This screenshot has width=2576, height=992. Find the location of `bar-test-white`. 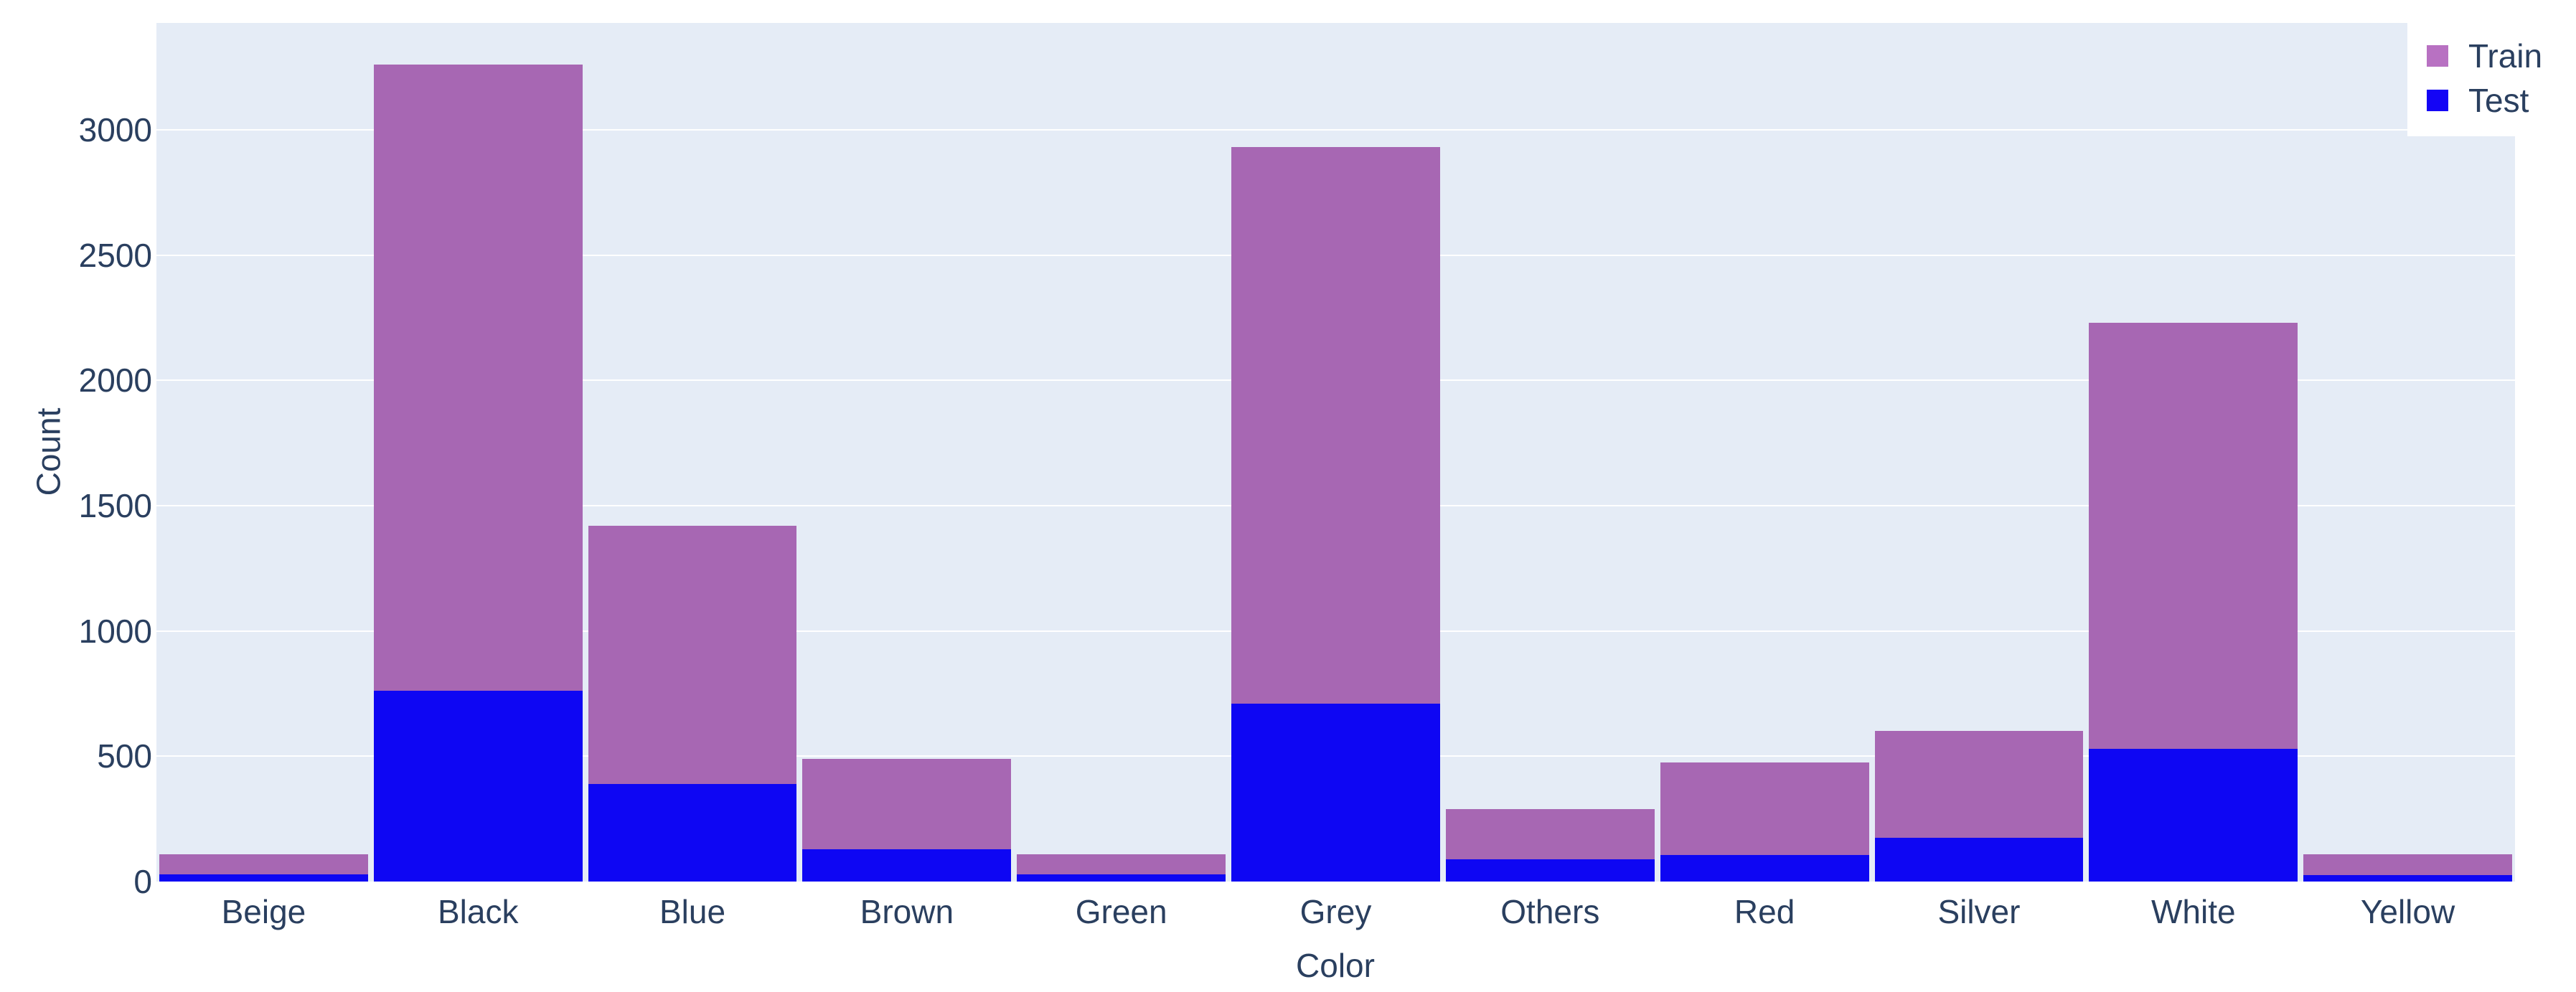

bar-test-white is located at coordinates (2193, 815).